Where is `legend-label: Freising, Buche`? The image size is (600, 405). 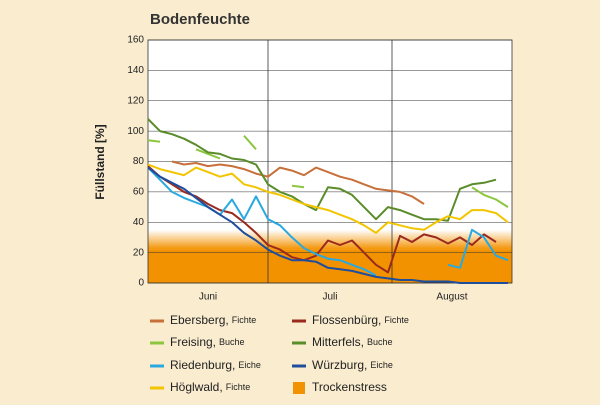 legend-label: Freising, Buche is located at coordinates (207, 342).